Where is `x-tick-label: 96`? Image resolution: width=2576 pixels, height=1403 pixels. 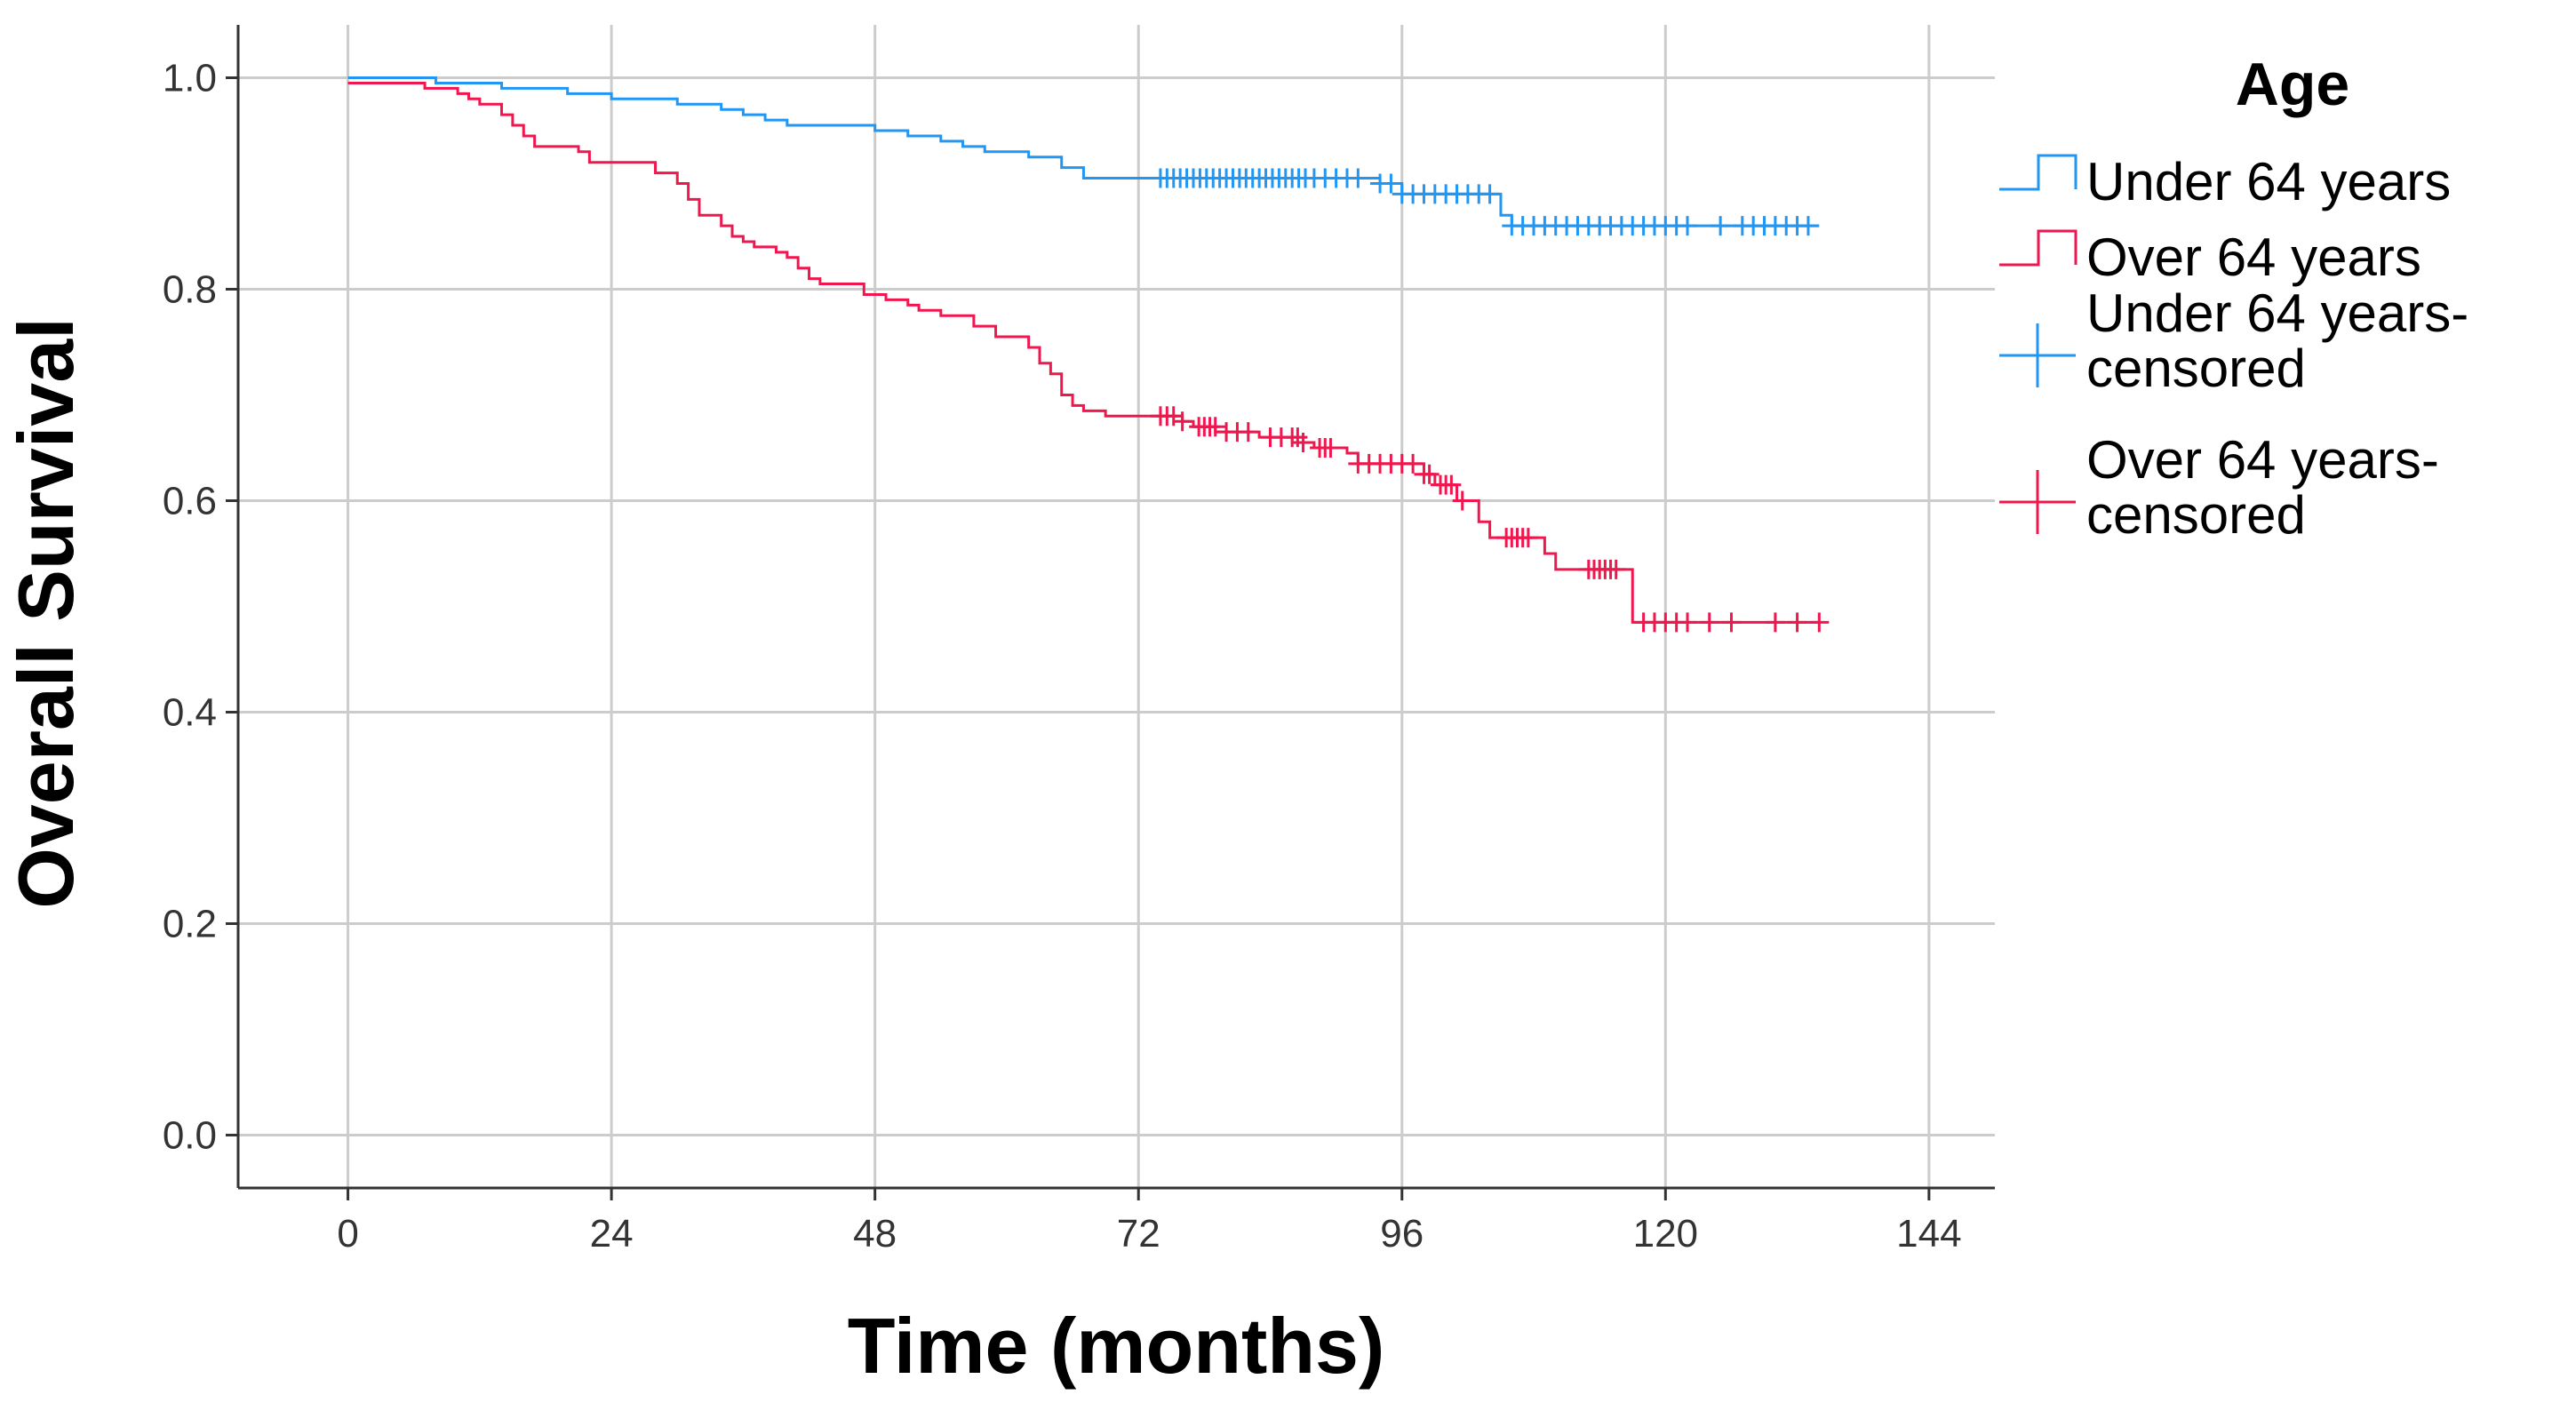
x-tick-label: 96 is located at coordinates (1402, 1234).